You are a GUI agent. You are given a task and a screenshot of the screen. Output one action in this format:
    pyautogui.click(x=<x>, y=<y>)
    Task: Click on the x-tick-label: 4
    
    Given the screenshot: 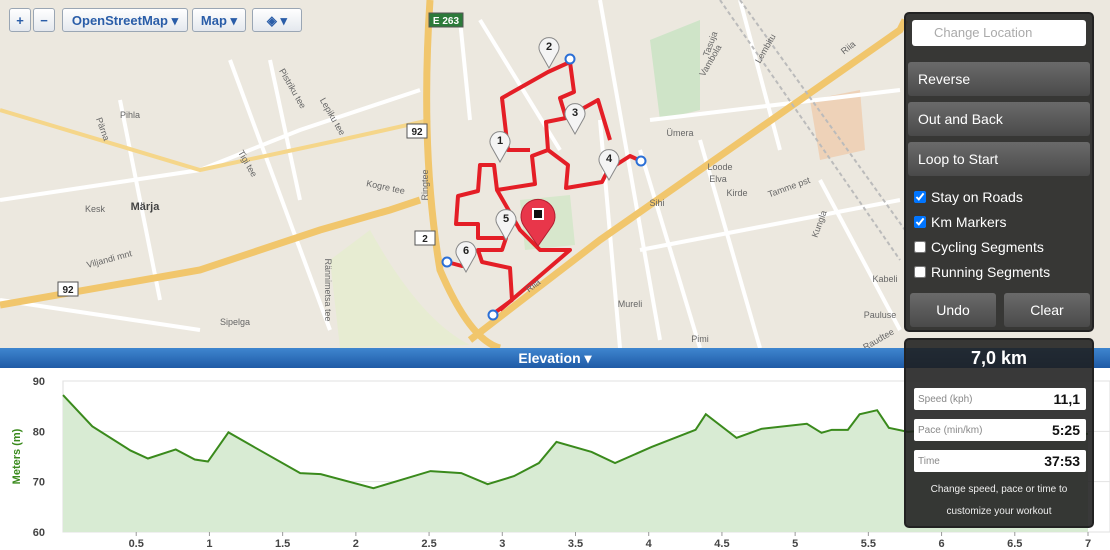 What is the action you would take?
    pyautogui.click(x=649, y=544)
    